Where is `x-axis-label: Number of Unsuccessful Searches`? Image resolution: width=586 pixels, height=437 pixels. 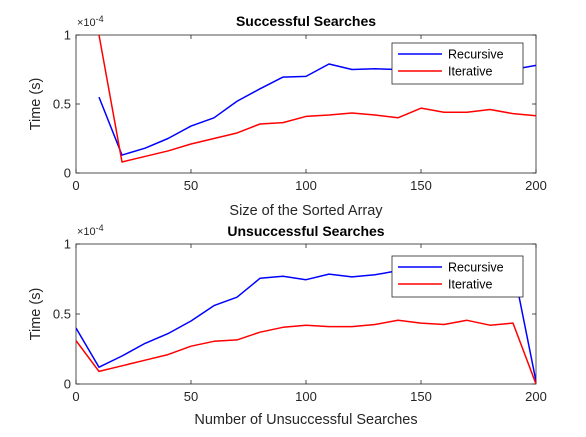
x-axis-label: Number of Unsuccessful Searches is located at coordinates (305, 420).